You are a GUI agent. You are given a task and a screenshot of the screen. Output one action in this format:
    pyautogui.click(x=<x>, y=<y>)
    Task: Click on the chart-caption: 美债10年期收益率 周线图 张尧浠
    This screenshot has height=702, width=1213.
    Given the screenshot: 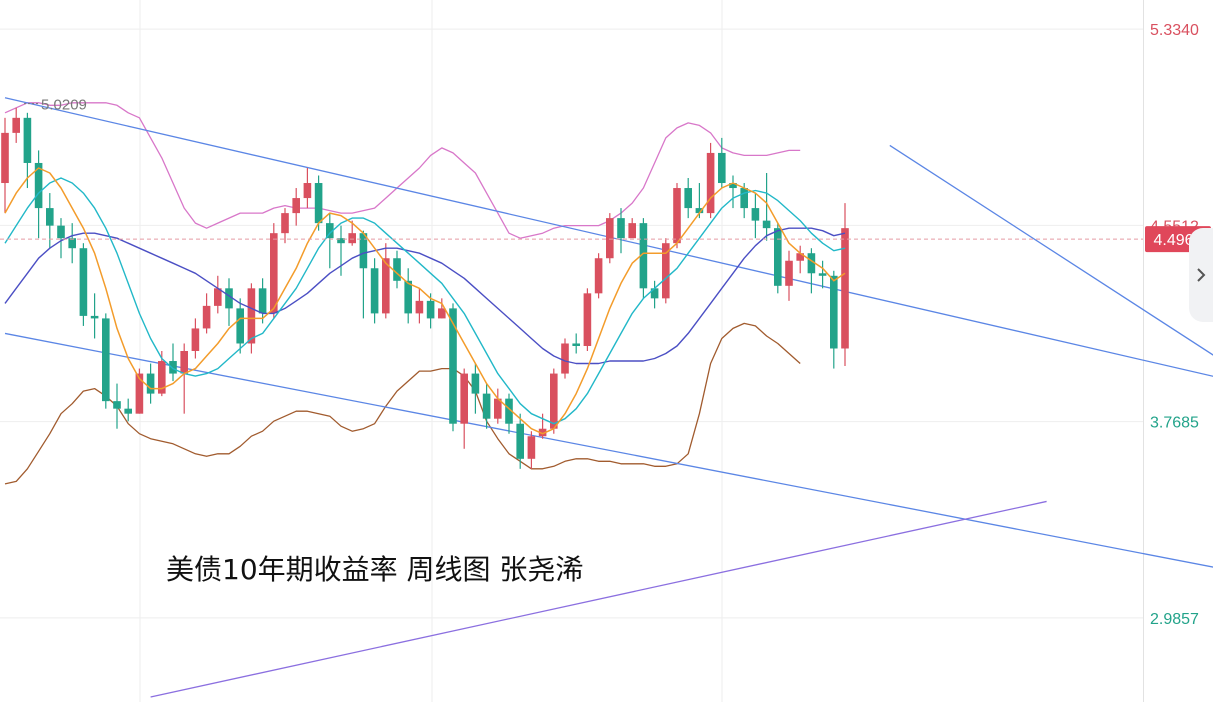 What is the action you would take?
    pyautogui.click(x=374, y=569)
    